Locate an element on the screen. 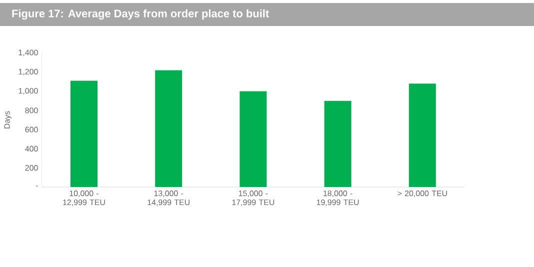 The height and width of the screenshot is (267, 534). chart-title: Figure 17: Average Days from order place to built is located at coordinates (140, 14).